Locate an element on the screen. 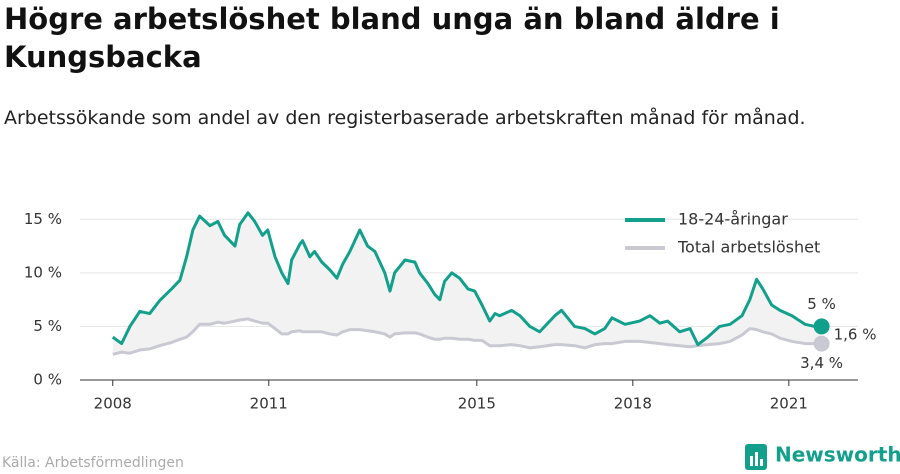 Image resolution: width=900 pixels, height=474 pixels. annotation: 1,6 % is located at coordinates (855, 335).